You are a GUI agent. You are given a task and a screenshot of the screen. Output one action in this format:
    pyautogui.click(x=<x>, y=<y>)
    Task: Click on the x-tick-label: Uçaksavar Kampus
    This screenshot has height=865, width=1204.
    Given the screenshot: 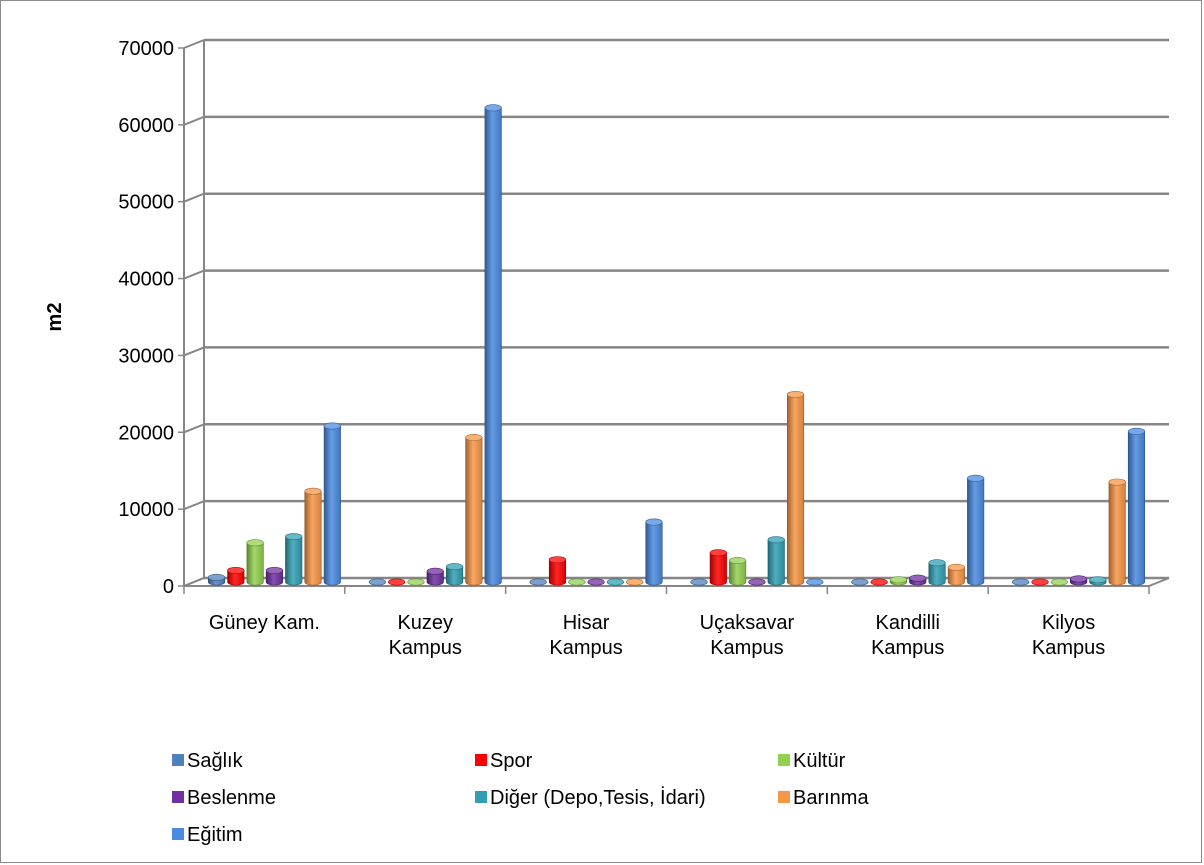 What is the action you would take?
    pyautogui.click(x=747, y=635)
    